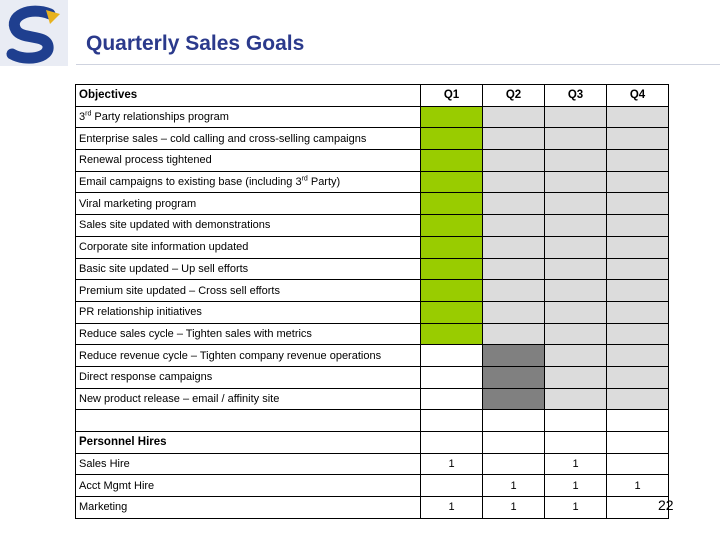  I want to click on objective-label: Corporate site information updated, so click(248, 247).